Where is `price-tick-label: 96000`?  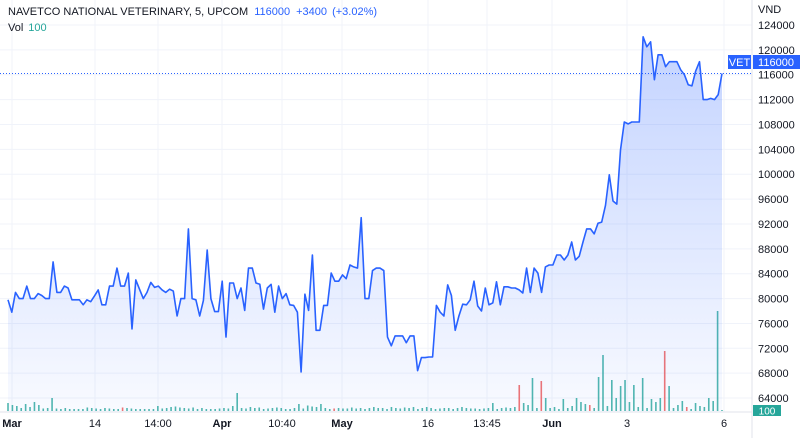
price-tick-label: 96000 is located at coordinates (773, 200).